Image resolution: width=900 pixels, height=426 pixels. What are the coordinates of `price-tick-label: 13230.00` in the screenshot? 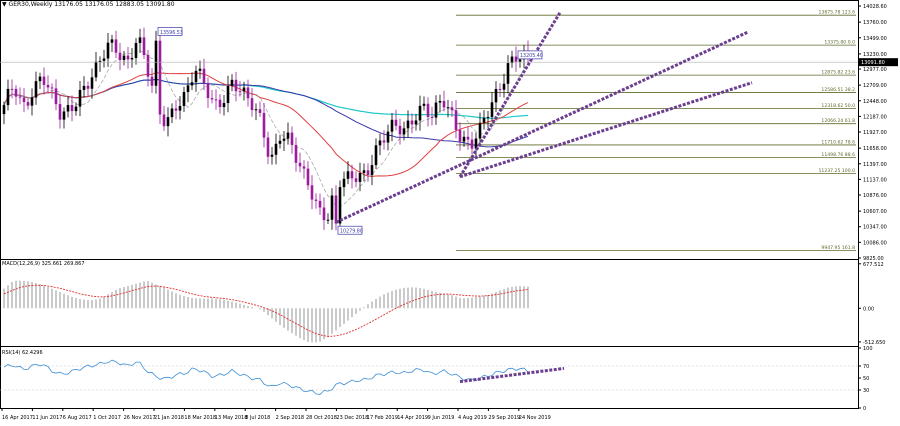 It's located at (875, 55).